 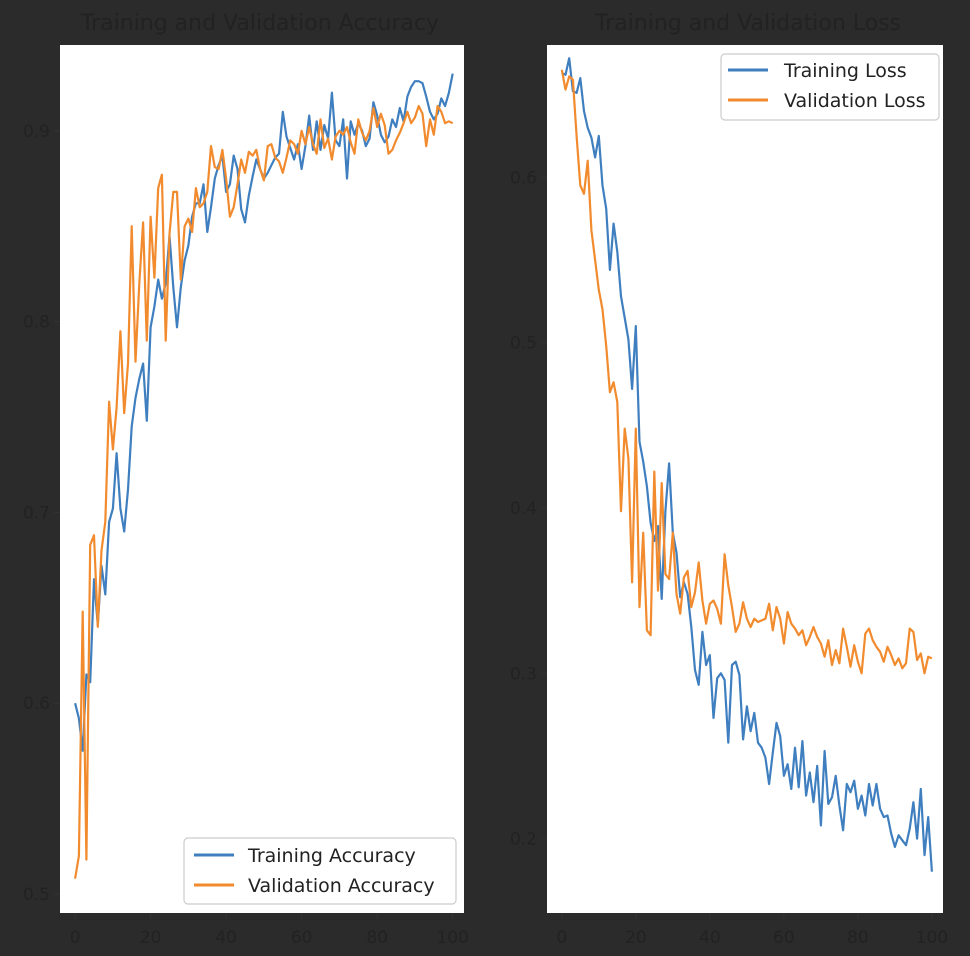 I want to click on loss-x-tick-label: 40, so click(x=710, y=938).